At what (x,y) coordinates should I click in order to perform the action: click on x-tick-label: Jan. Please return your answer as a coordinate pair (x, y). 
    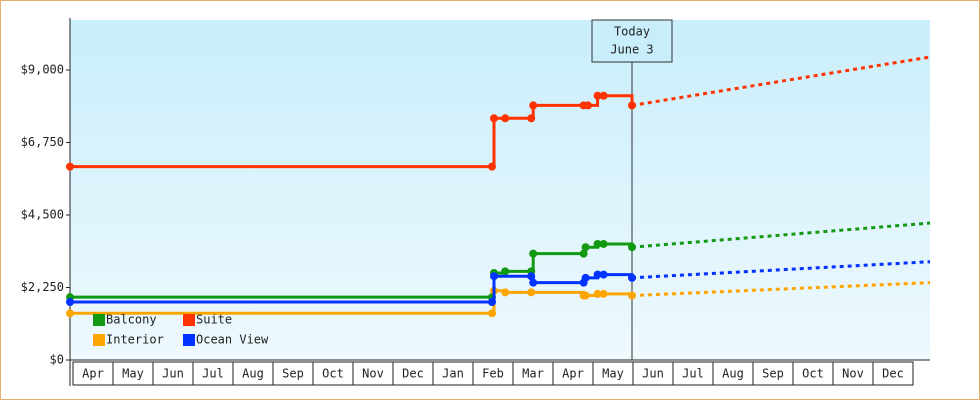
    Looking at the image, I should click on (453, 374).